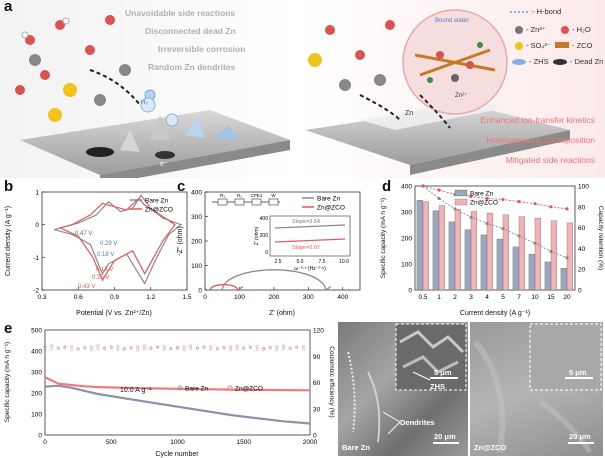 The width and height of the screenshot is (605, 458). Describe the element at coordinates (582, 228) in the screenshot. I see `y2-tick-label: 60` at that location.